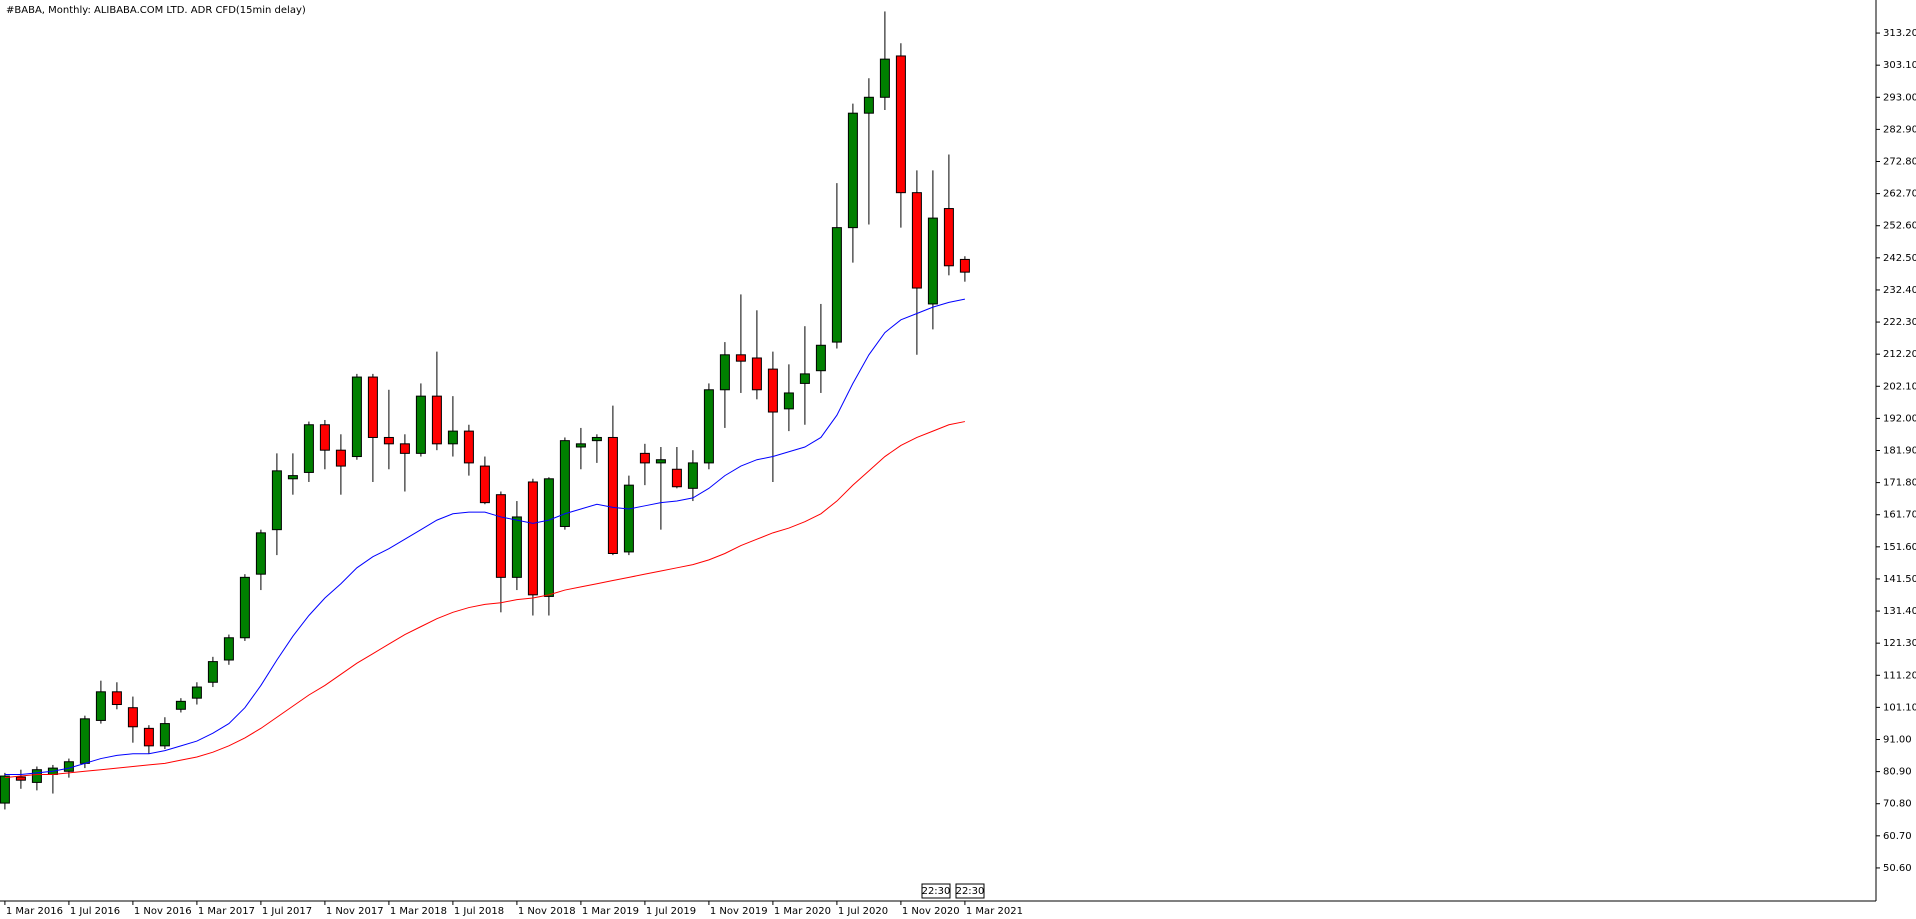 The width and height of the screenshot is (1916, 919). What do you see at coordinates (1897, 868) in the screenshot?
I see `y-tick-label: 50.60` at bounding box center [1897, 868].